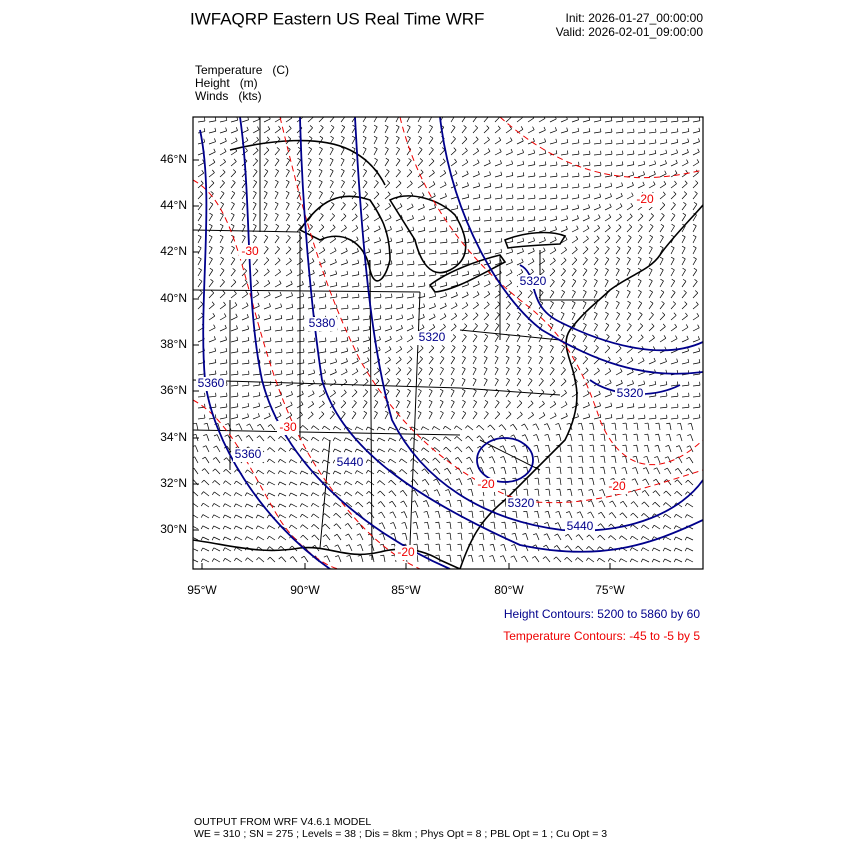 The width and height of the screenshot is (850, 855). Describe the element at coordinates (282, 822) in the screenshot. I see `footer-line: OUTPUT FROM WRF V4.6.1 MODEL` at that location.